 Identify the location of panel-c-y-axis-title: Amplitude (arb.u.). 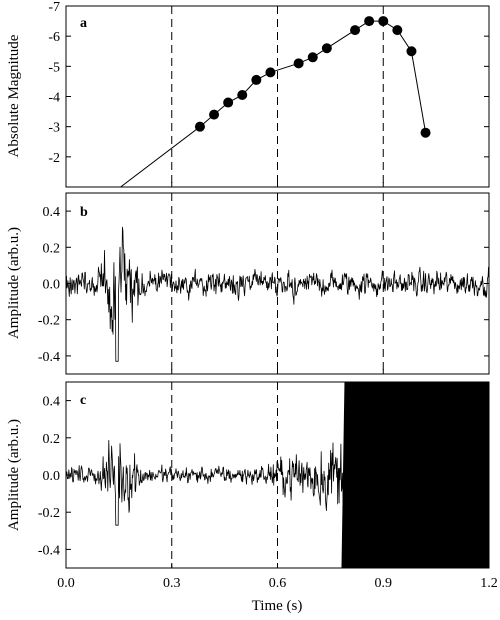
(14, 475).